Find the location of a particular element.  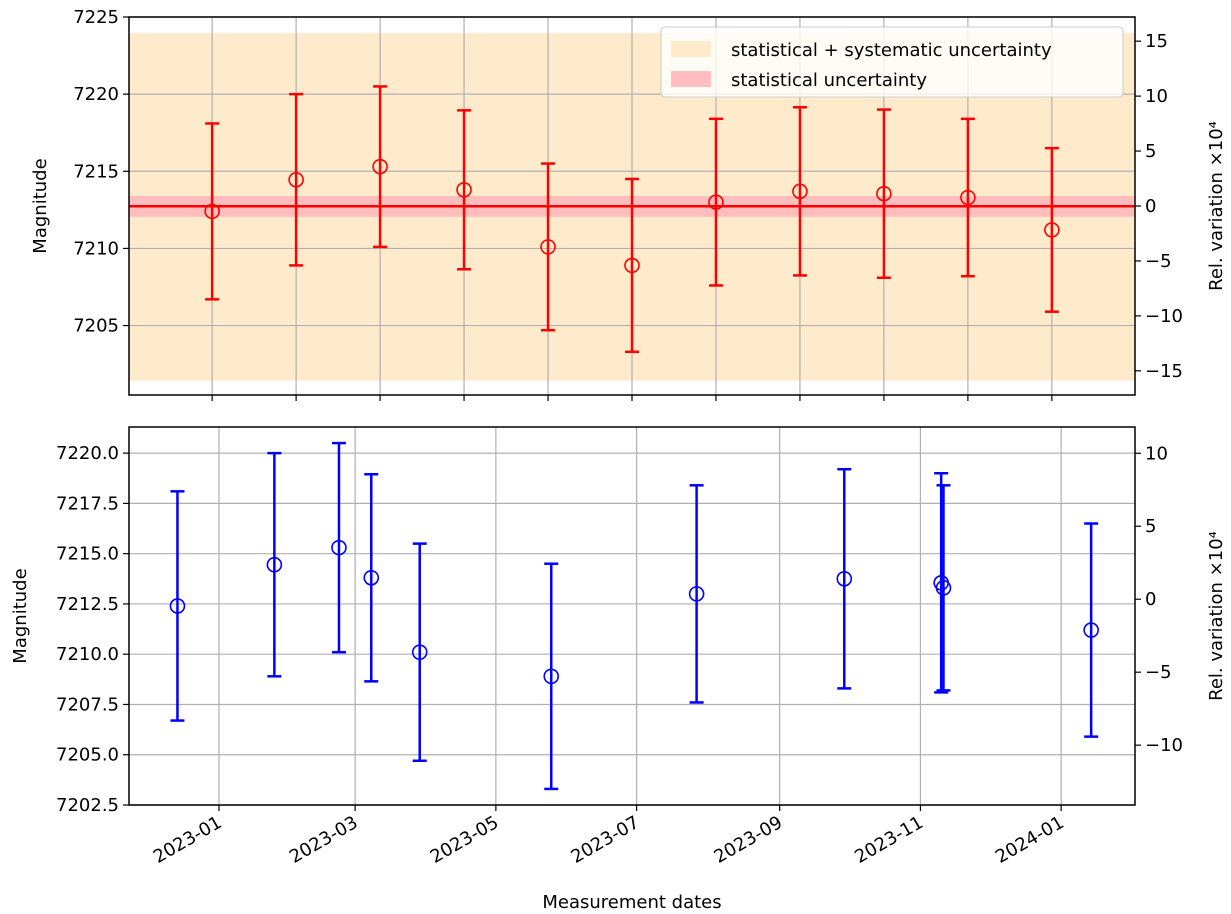

y-tick-label: 7205.0 is located at coordinates (87, 755).